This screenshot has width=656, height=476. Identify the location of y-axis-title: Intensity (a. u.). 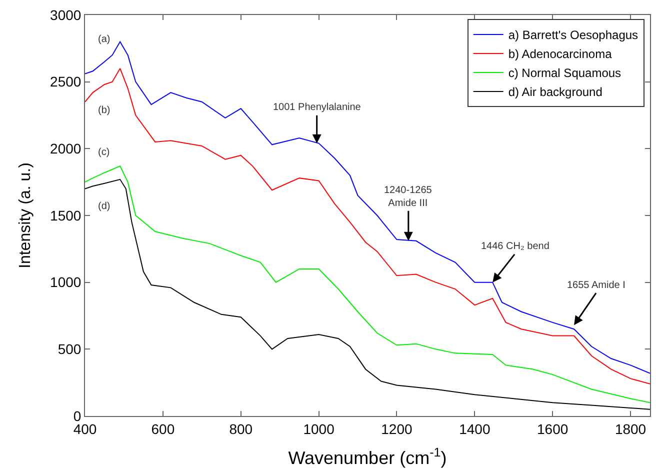
(25, 215).